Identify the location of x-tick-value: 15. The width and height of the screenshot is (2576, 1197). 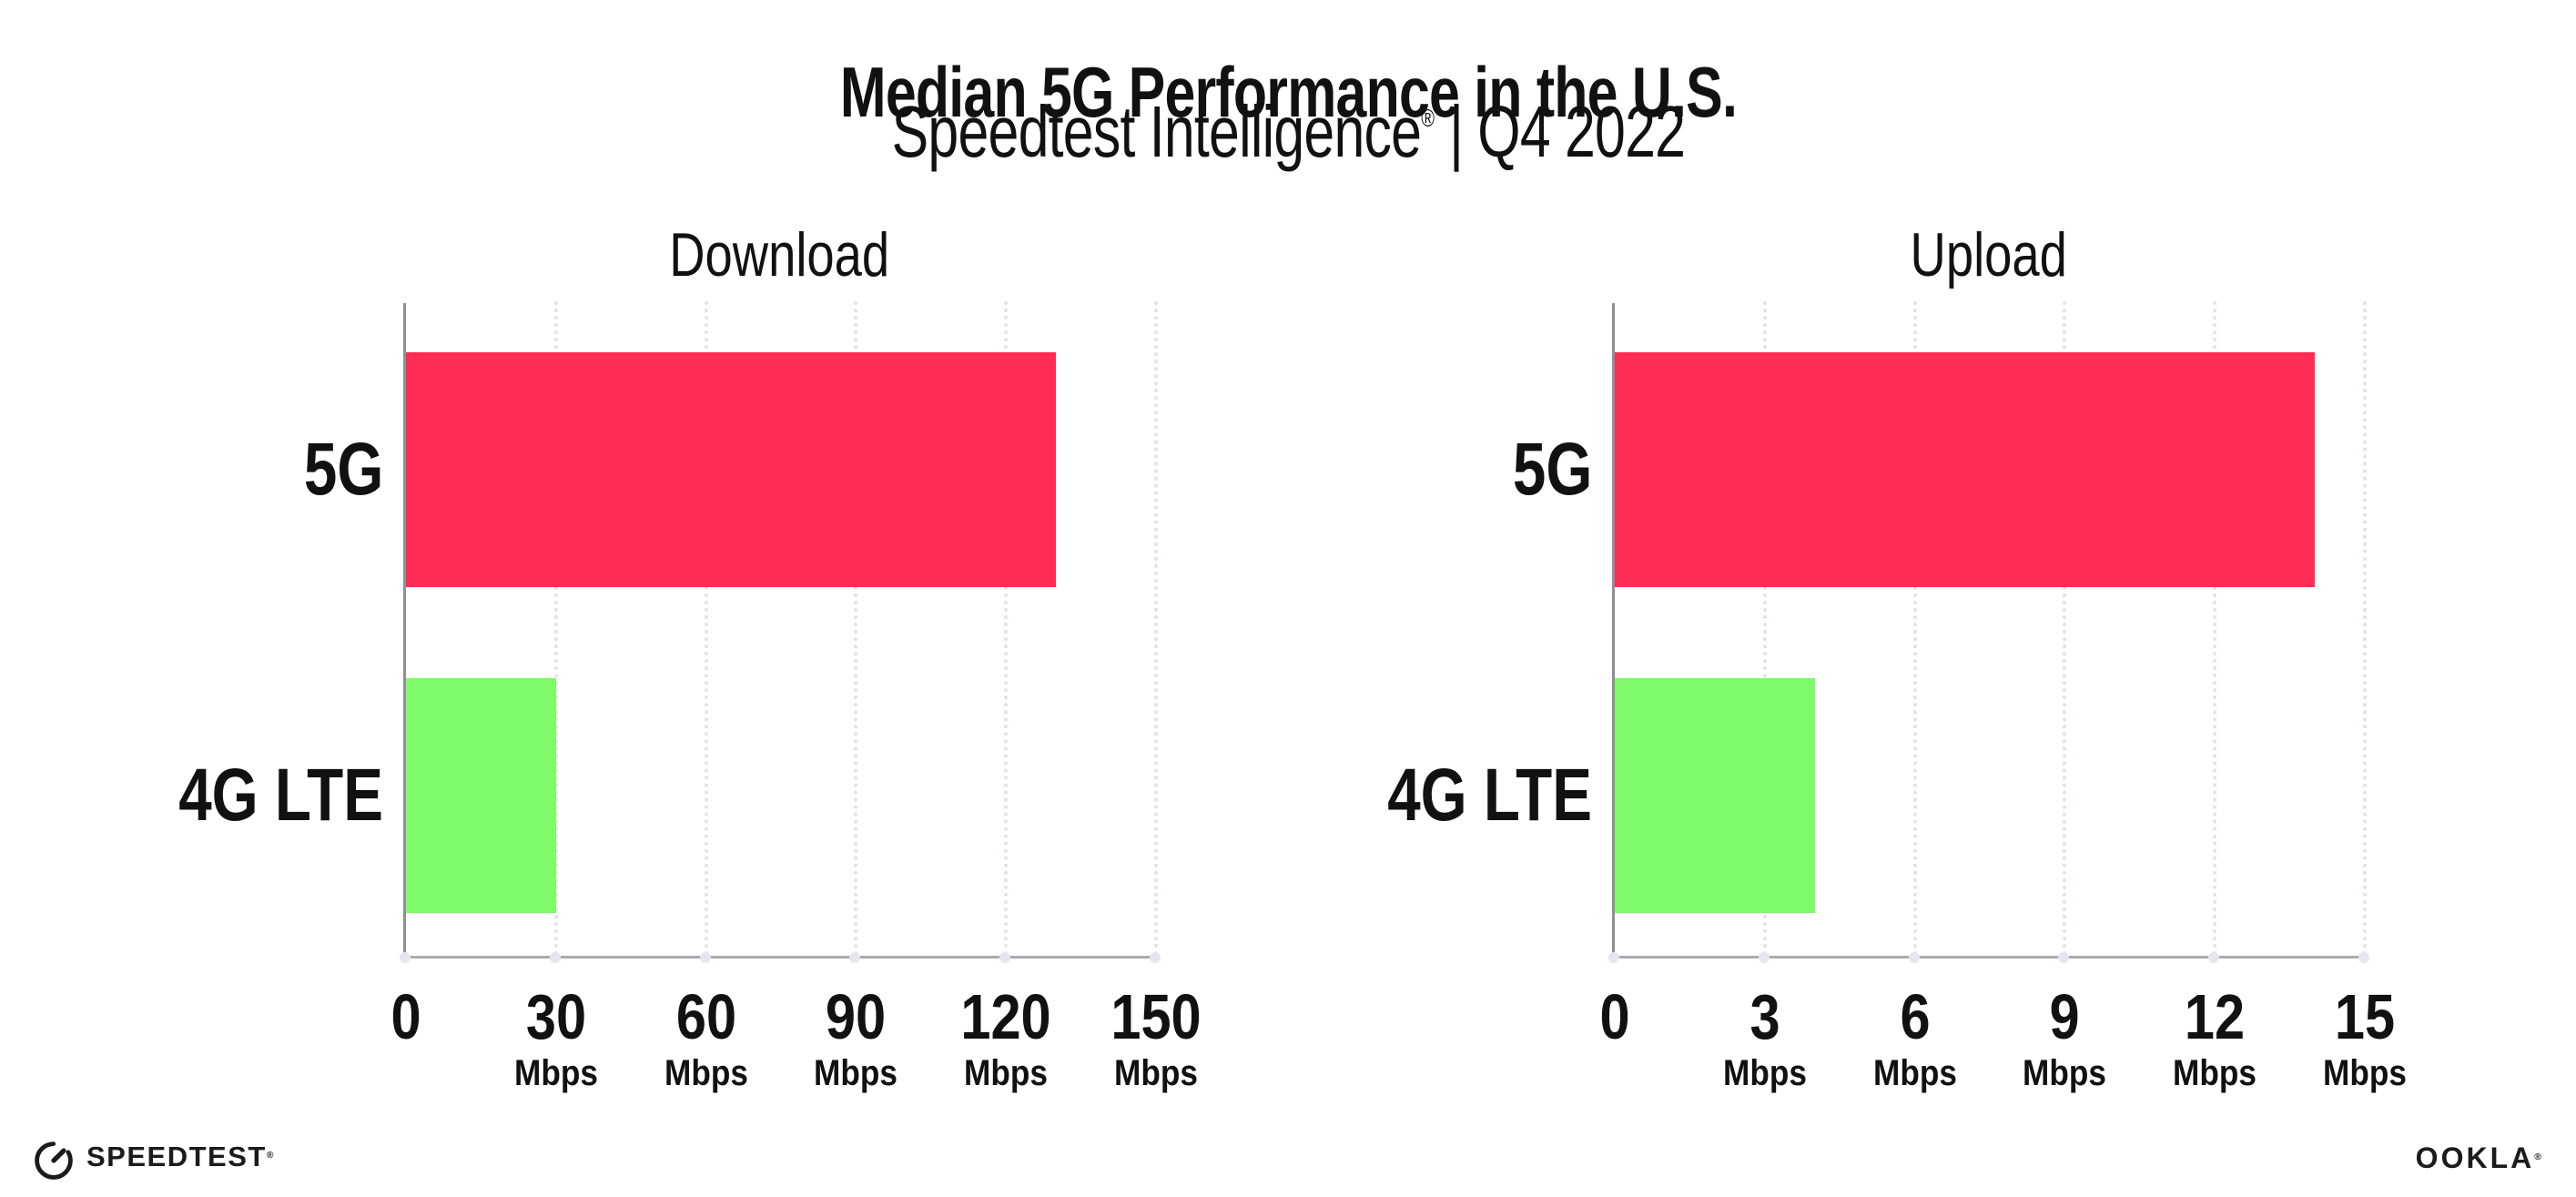
(2365, 1017).